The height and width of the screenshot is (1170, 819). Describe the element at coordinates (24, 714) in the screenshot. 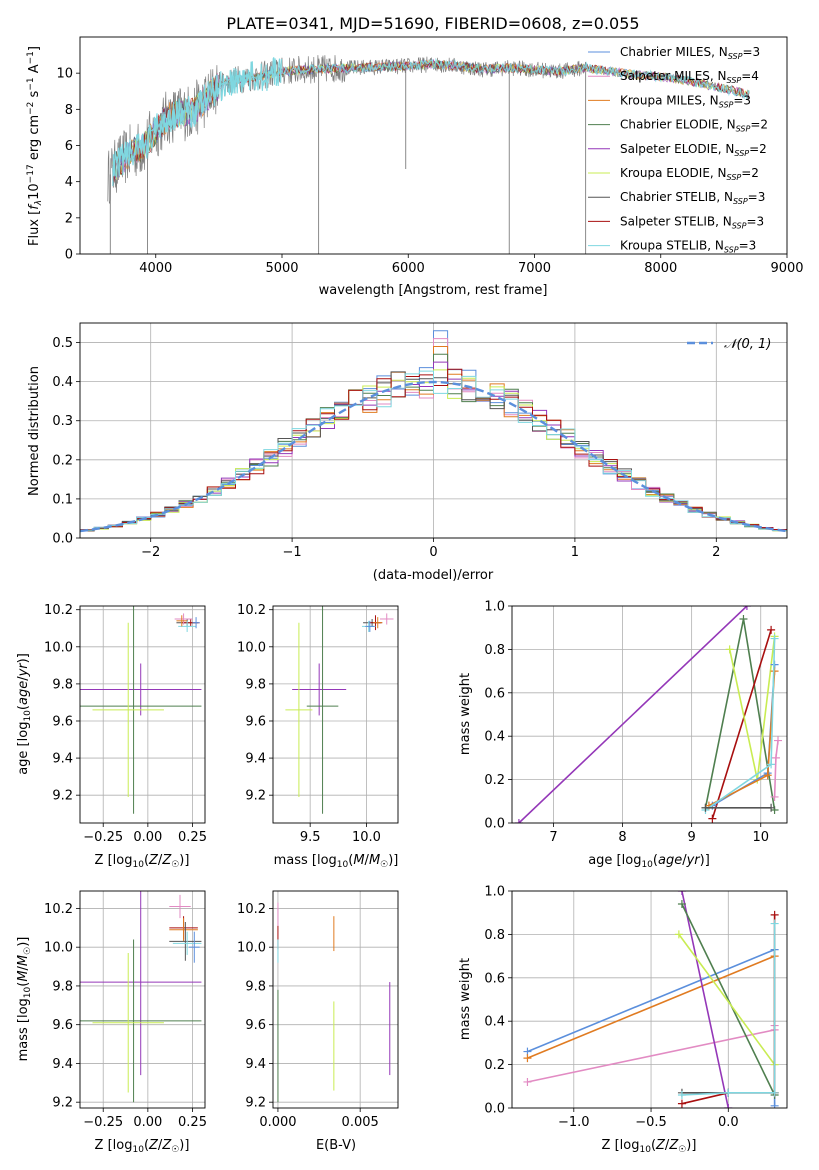

I see `svg-text: age [log10(age/yr)]` at that location.